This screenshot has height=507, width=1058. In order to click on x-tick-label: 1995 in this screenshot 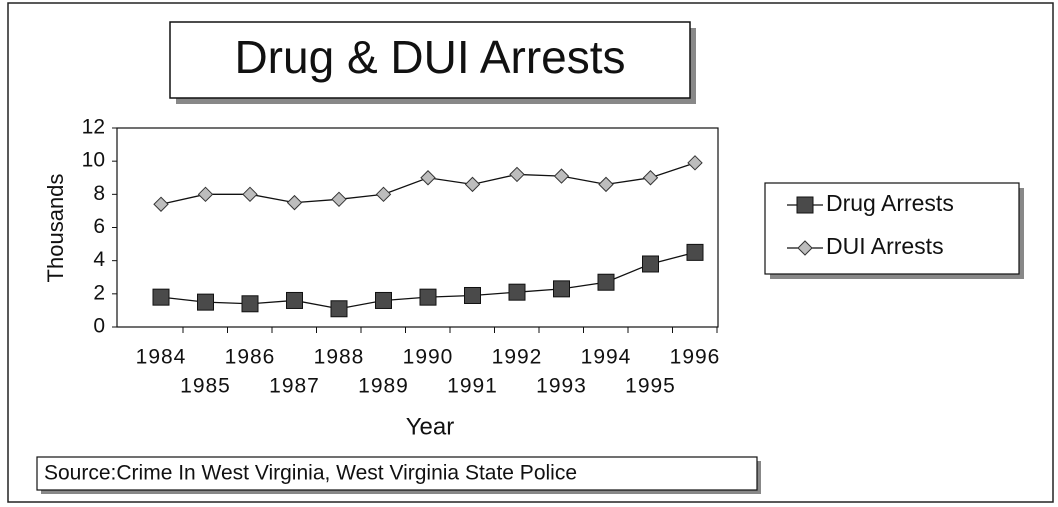, I will do `click(650, 386)`.